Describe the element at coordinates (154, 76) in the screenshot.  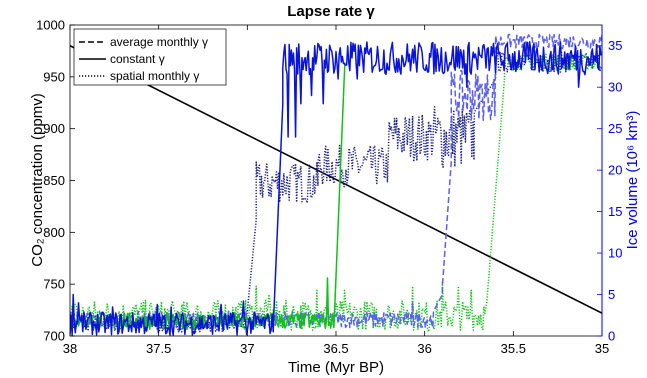
I see `legend-label-spatial-monthly: spatial monthly γ` at that location.